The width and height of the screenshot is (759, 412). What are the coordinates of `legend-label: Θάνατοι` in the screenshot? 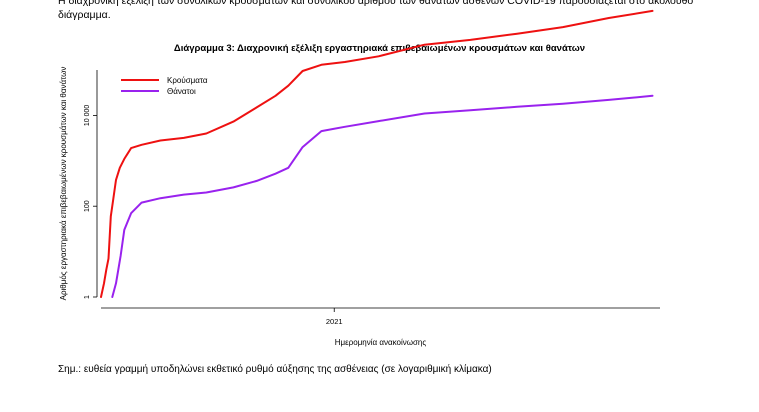 It's located at (181, 91).